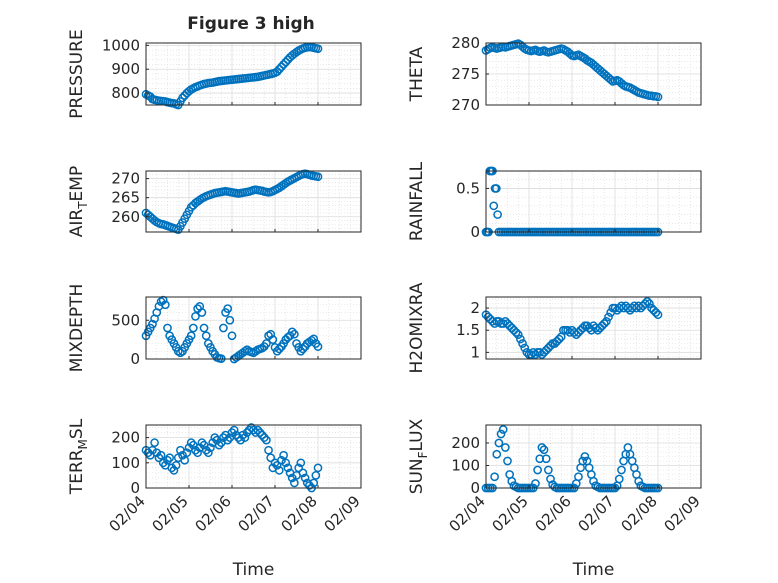 This screenshot has width=778, height=583. Describe the element at coordinates (418, 456) in the screenshot. I see `y-axis-label: SUNFLUX` at that location.